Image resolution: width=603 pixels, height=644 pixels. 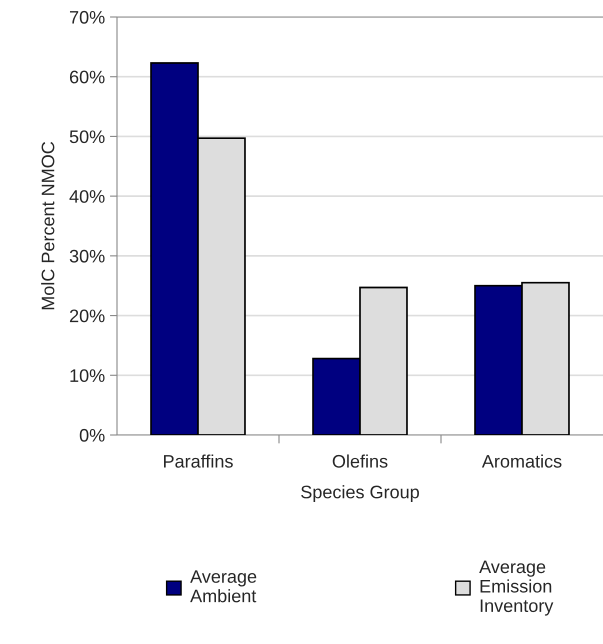 What do you see at coordinates (360, 493) in the screenshot?
I see `x-axis-title: Species Group` at bounding box center [360, 493].